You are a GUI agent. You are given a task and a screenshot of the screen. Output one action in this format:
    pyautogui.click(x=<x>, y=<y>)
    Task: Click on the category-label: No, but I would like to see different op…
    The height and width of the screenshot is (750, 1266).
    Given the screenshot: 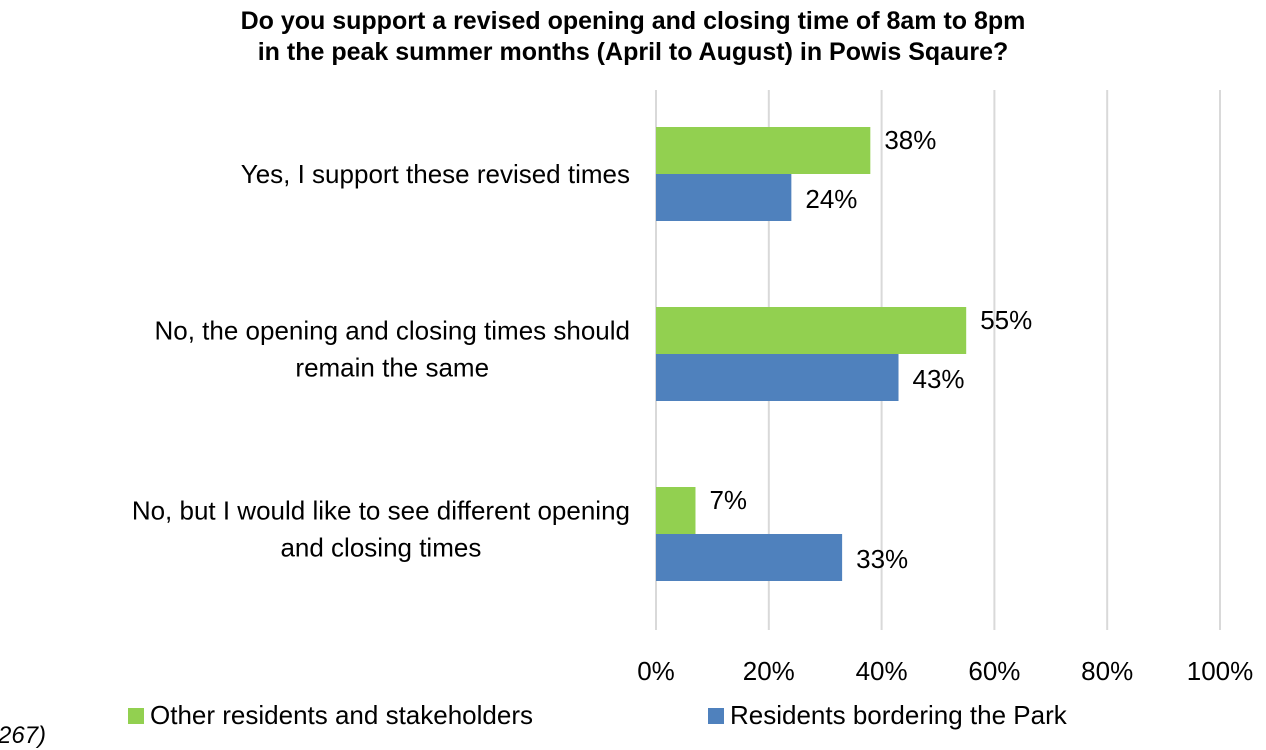 What is the action you would take?
    pyautogui.click(x=381, y=511)
    